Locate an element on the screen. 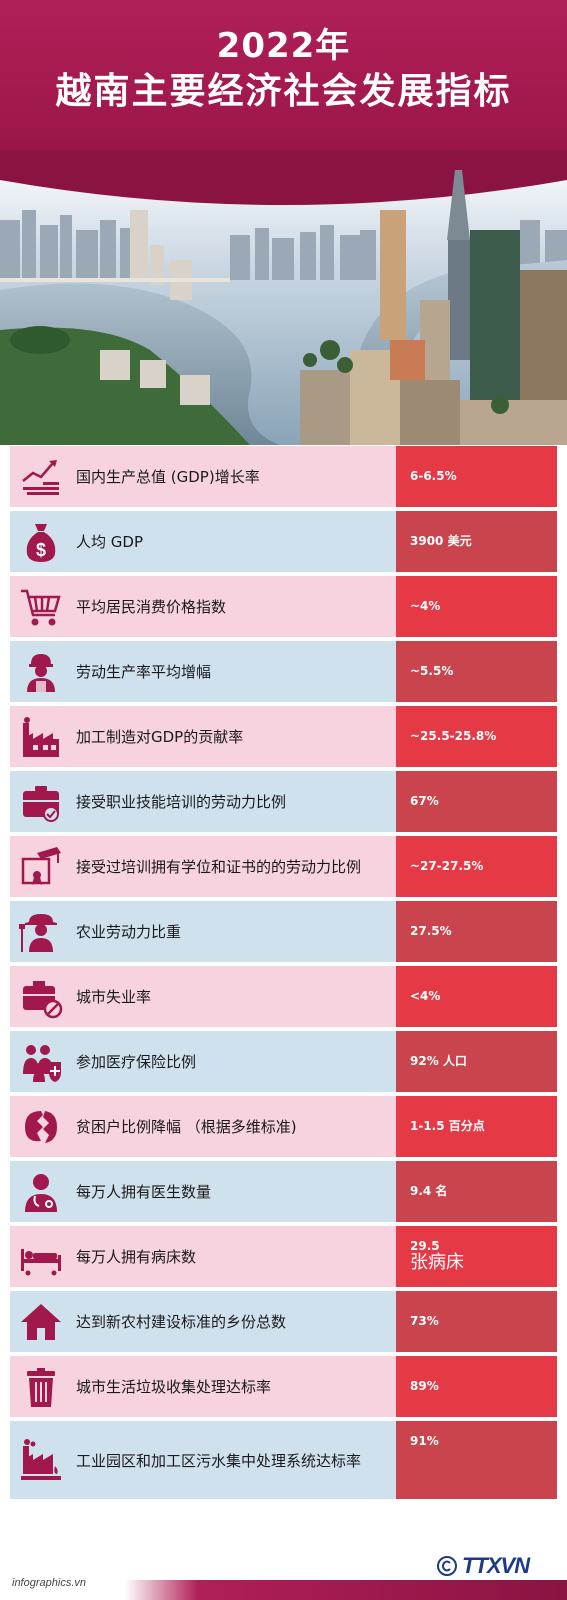 The height and width of the screenshot is (1600, 567). wastewater-factory-icon is located at coordinates (41, 1460).